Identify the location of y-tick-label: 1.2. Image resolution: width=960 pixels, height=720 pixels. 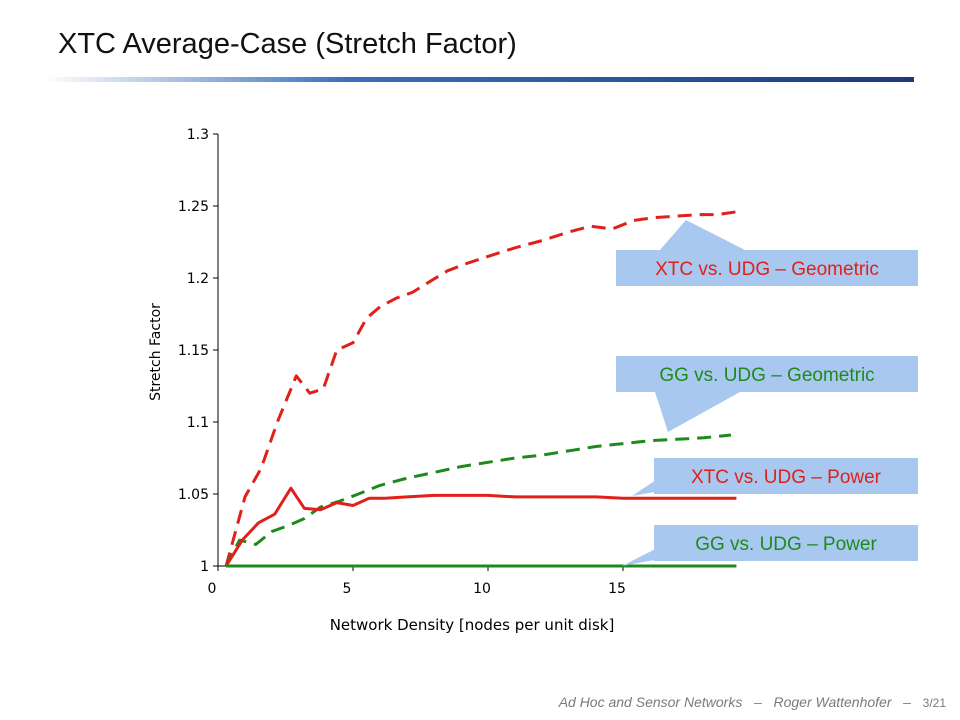
(198, 279).